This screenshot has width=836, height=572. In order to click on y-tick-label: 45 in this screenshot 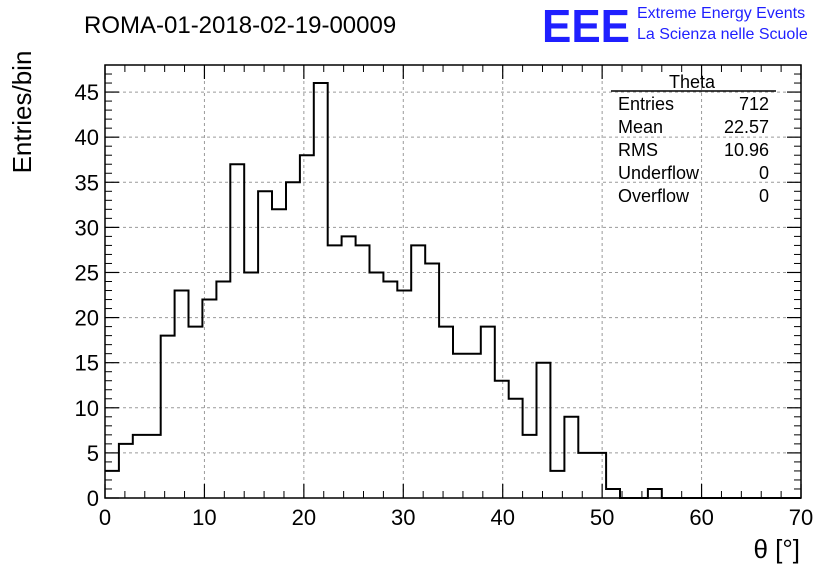, I will do `click(87, 92)`.